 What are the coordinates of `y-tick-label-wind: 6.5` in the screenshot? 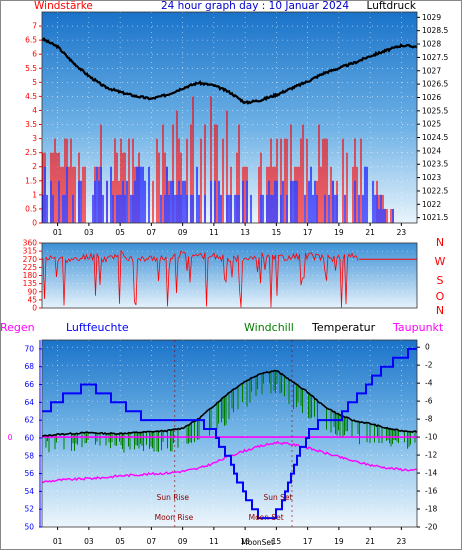 It's located at (31, 40).